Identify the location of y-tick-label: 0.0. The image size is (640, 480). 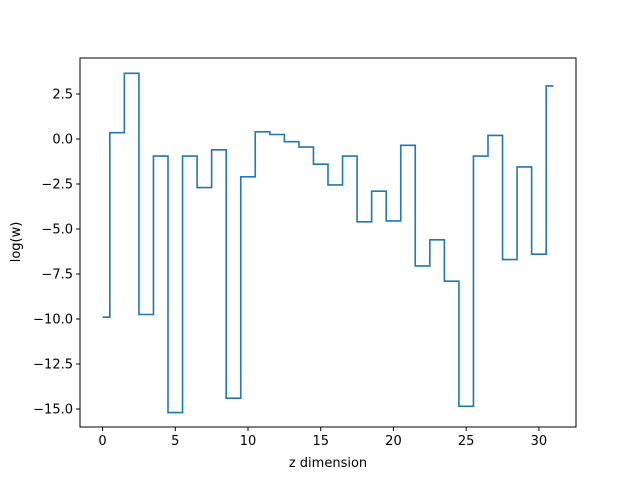
(62, 140).